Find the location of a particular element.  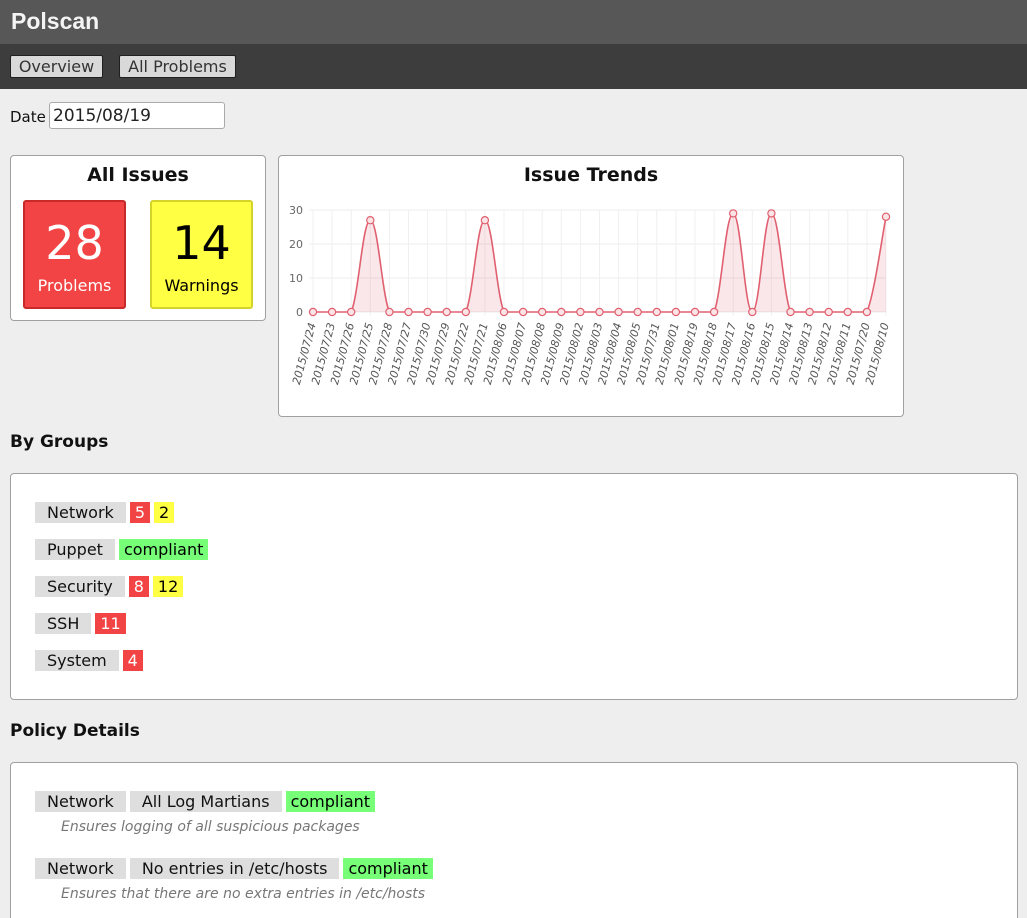

group-row: SSH 11 is located at coordinates (80, 623).